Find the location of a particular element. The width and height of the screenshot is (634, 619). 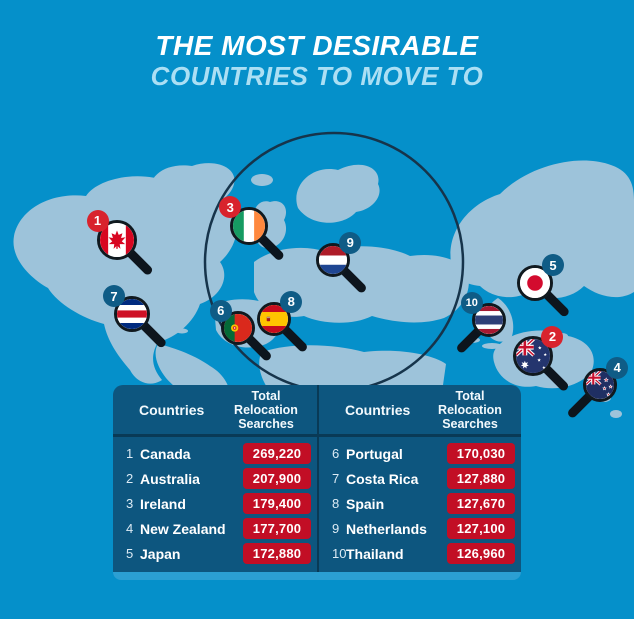

continent-north-america is located at coordinates (125, 280).